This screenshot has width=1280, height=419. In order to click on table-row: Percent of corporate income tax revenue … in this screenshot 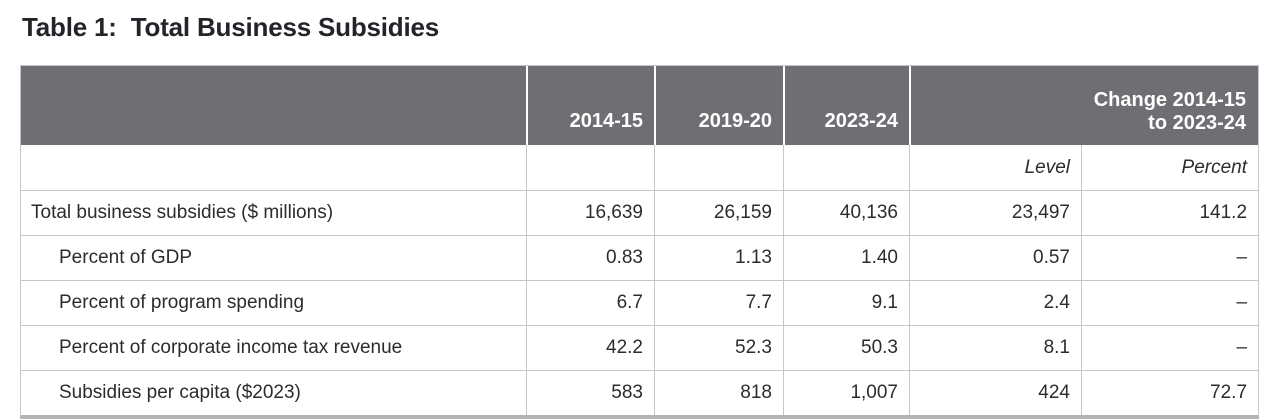, I will do `click(640, 347)`.